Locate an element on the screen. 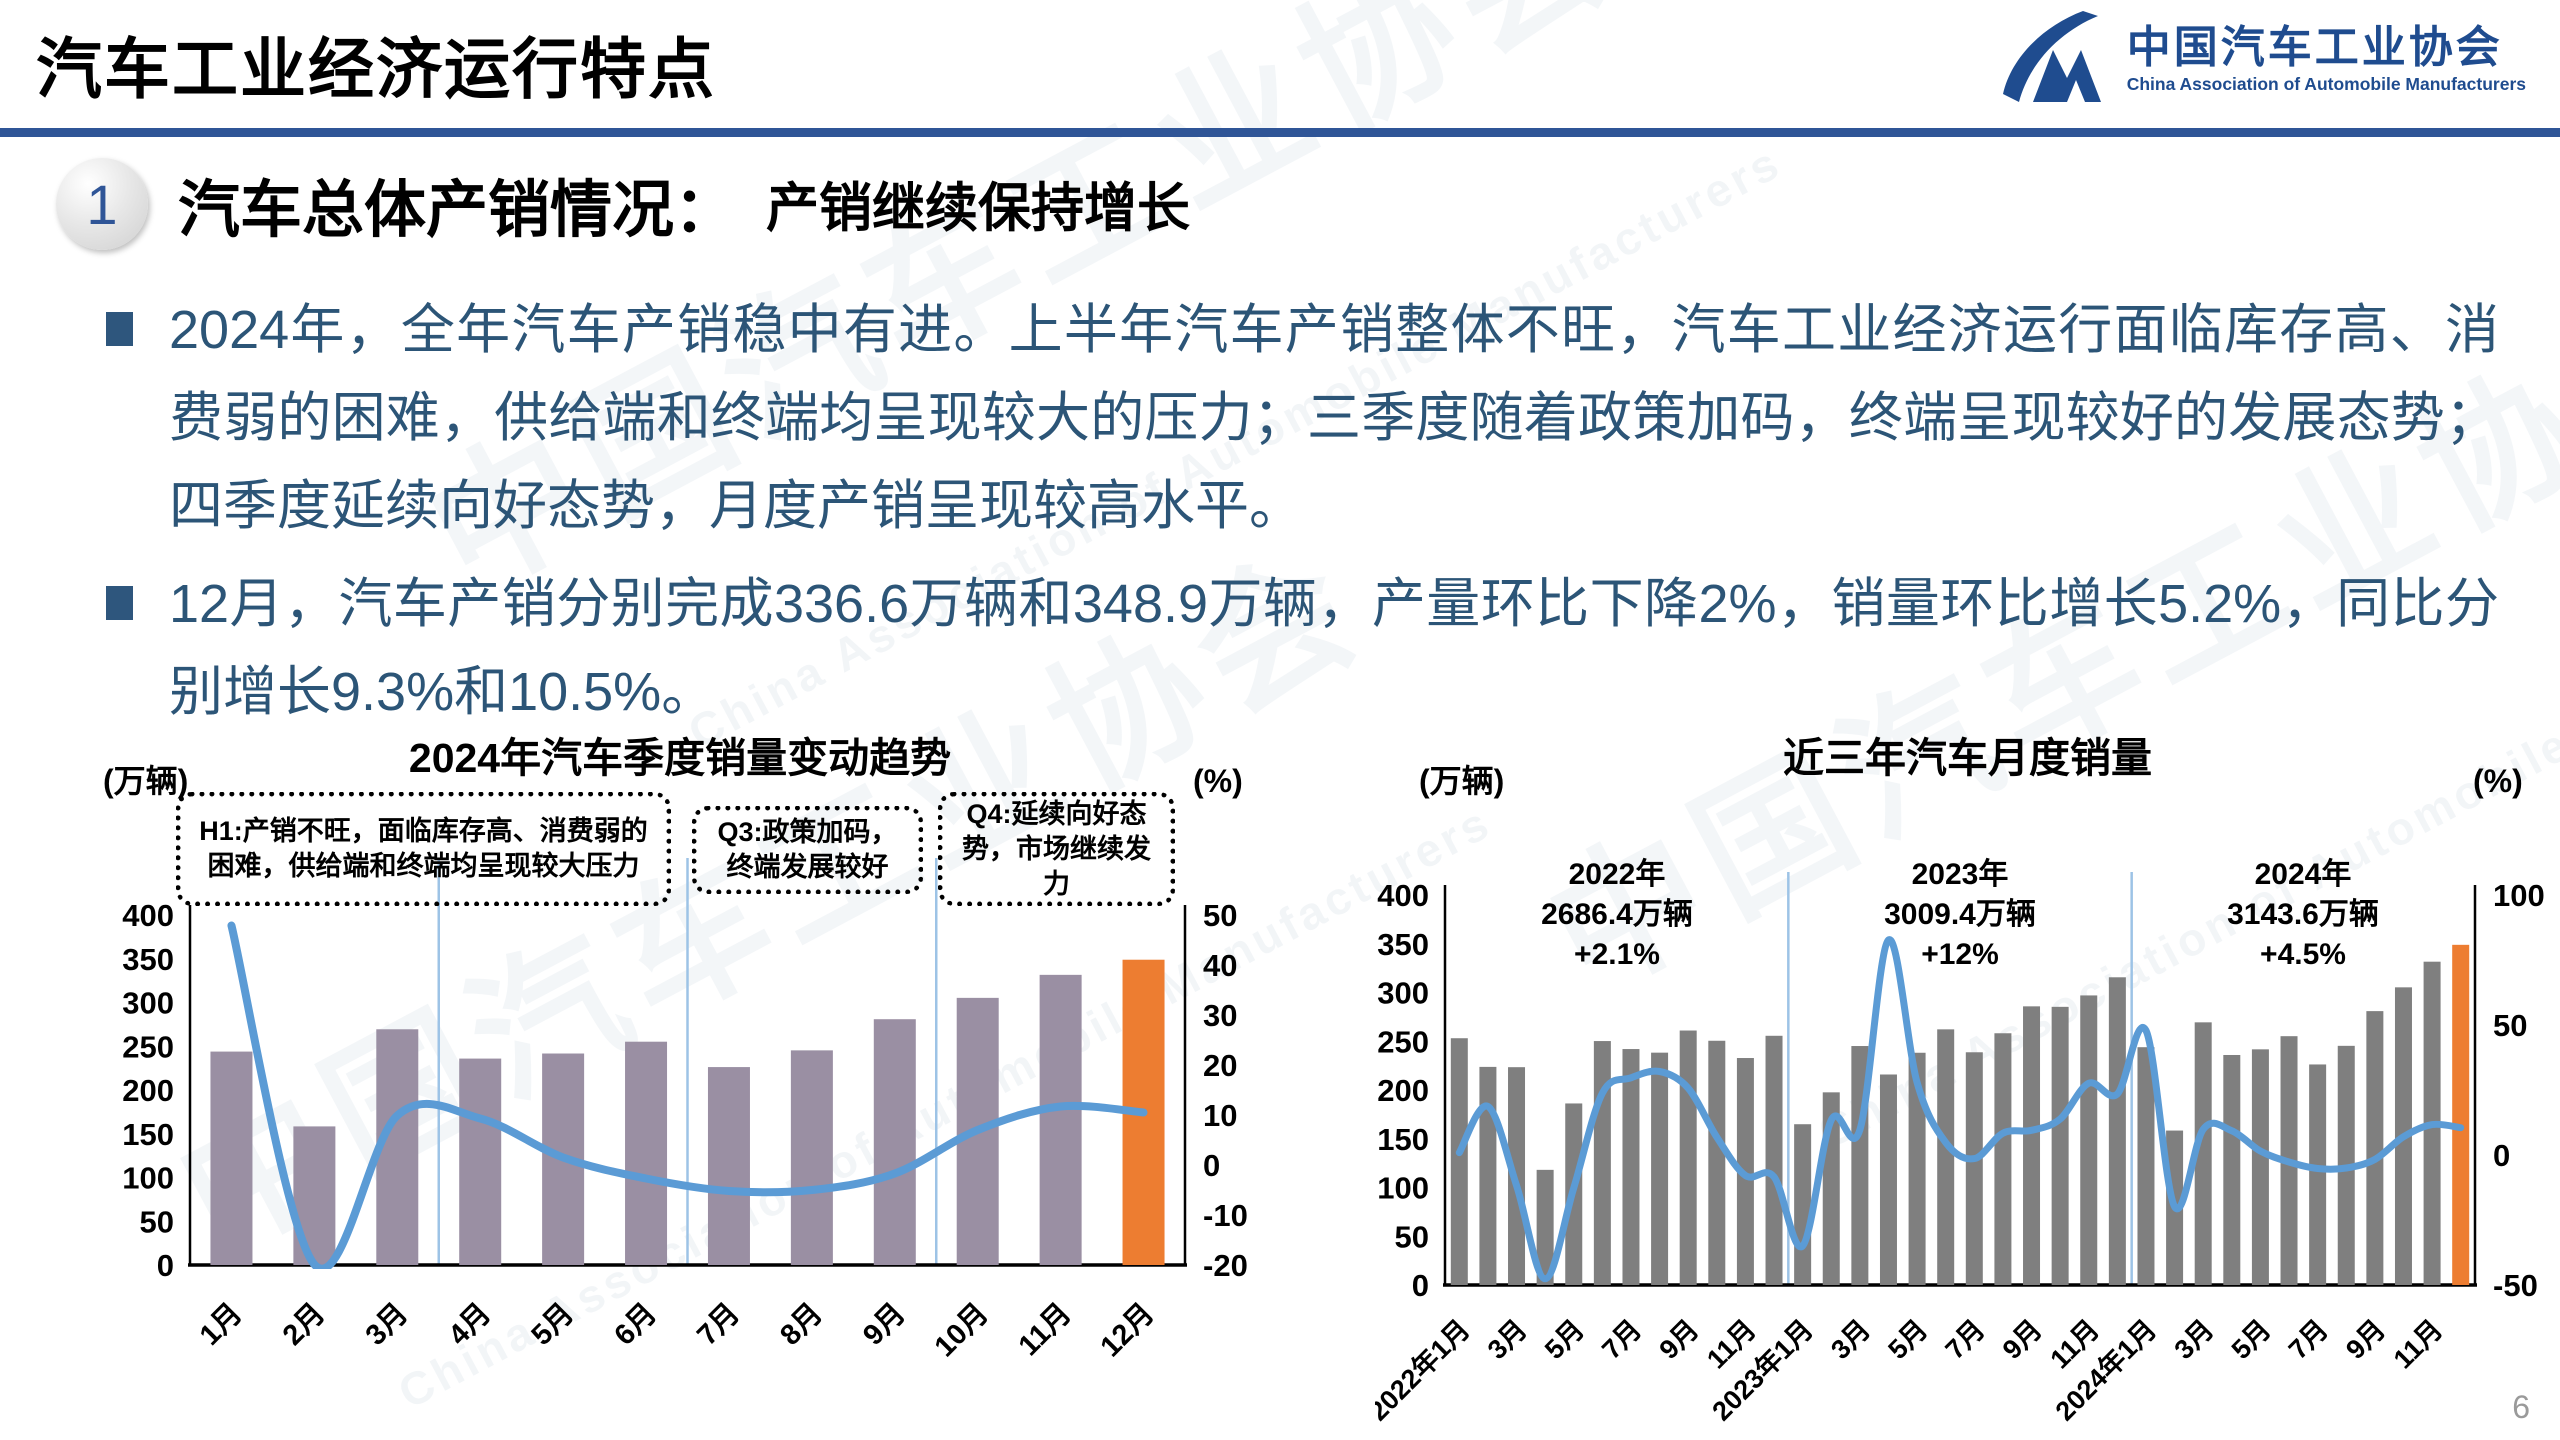  x-tick-label: 12月 is located at coordinates (1128, 1330).